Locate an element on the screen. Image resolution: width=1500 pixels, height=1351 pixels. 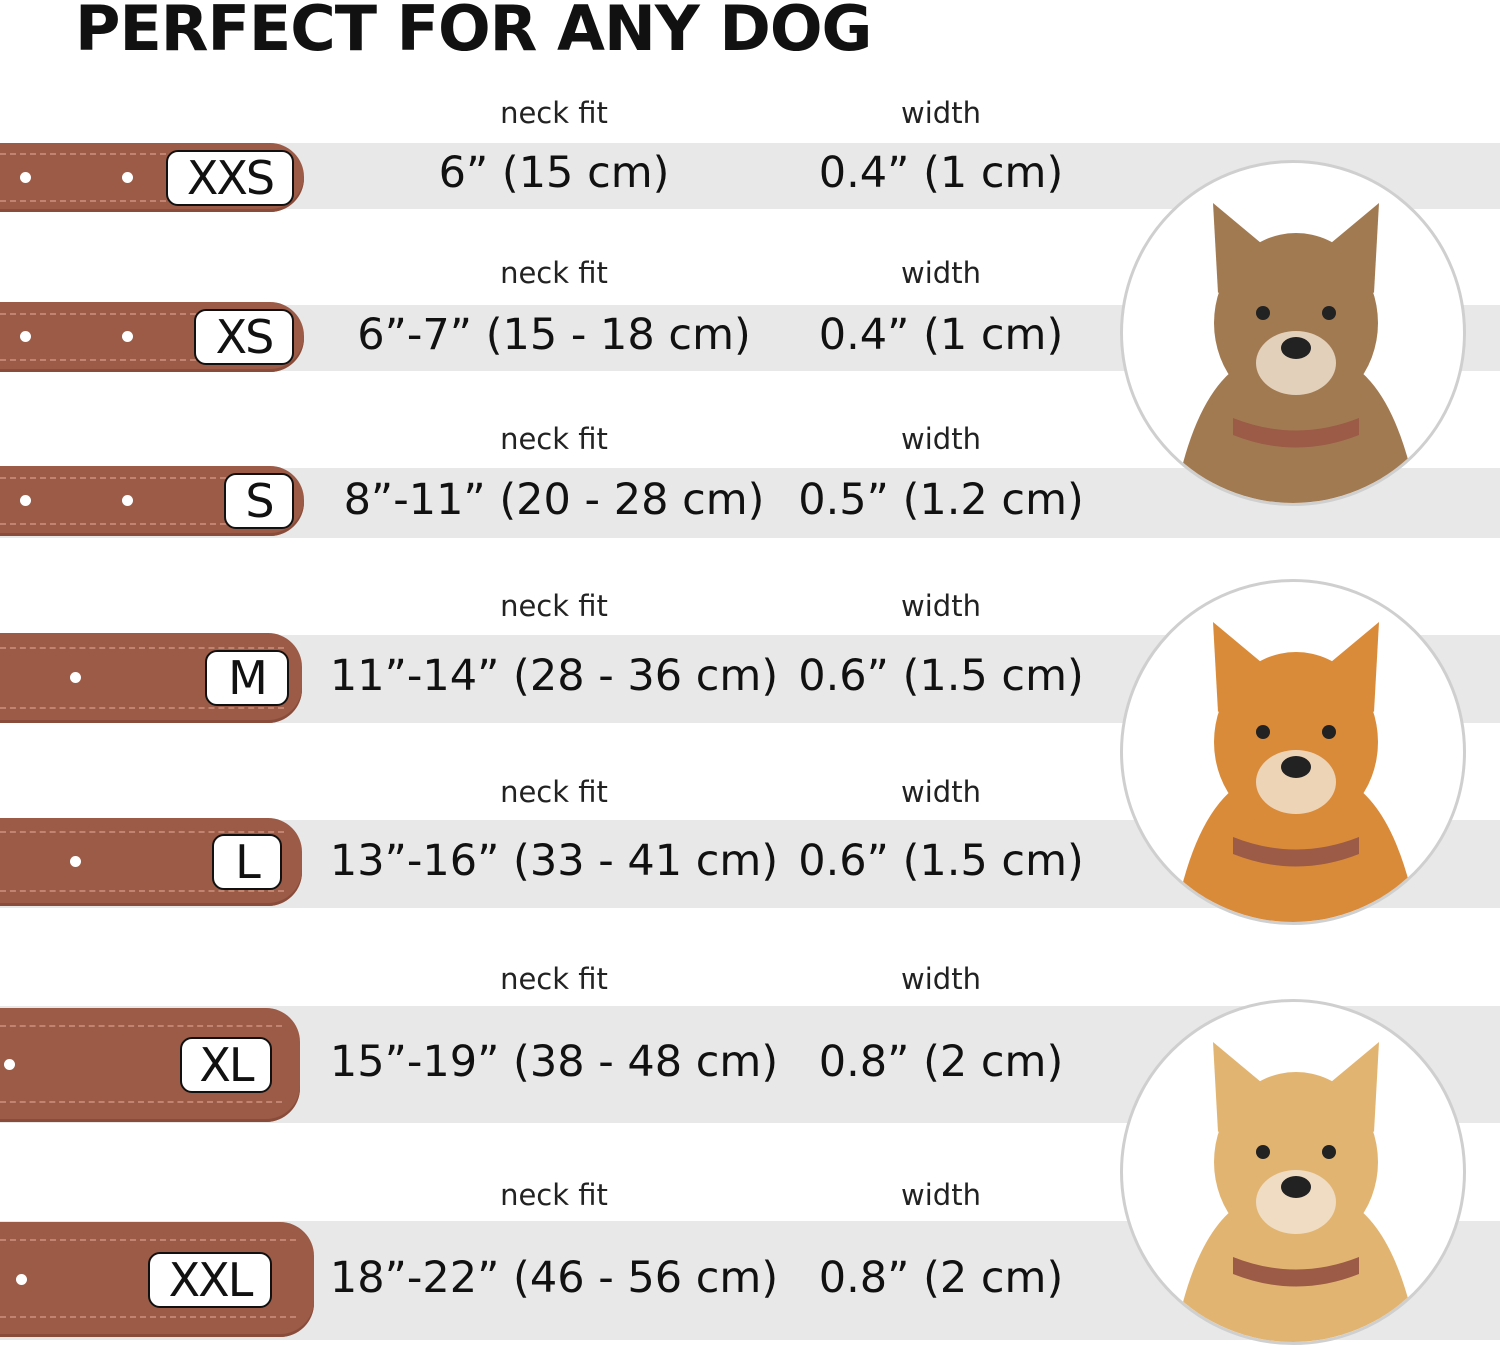
corgi-dog-photo is located at coordinates (1293, 752).